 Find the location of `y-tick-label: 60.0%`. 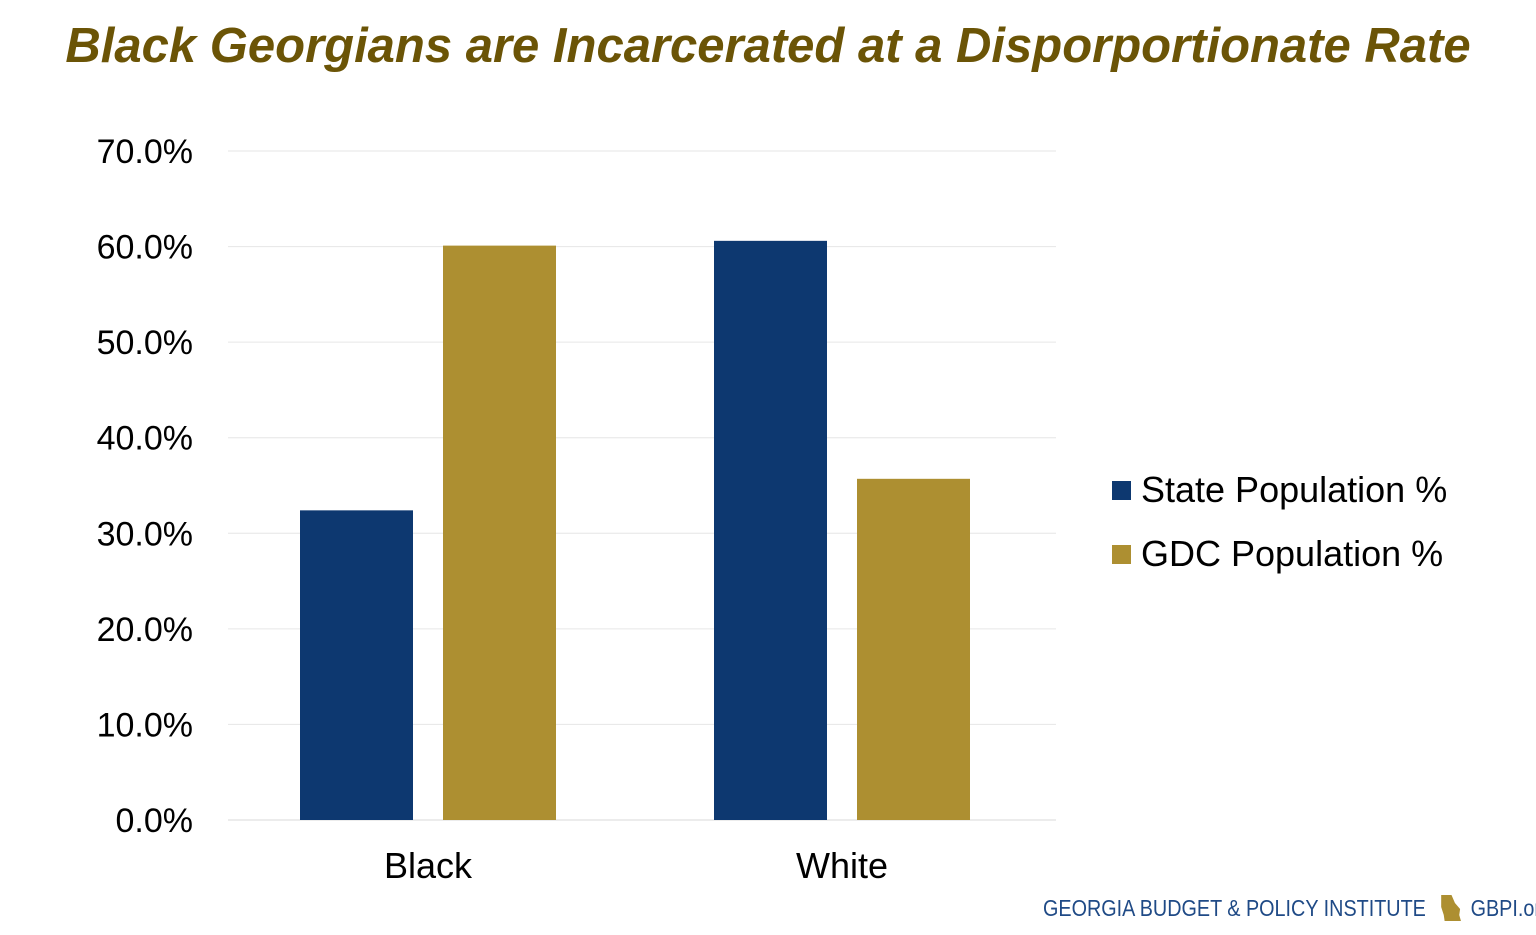

y-tick-label: 60.0% is located at coordinates (145, 248).